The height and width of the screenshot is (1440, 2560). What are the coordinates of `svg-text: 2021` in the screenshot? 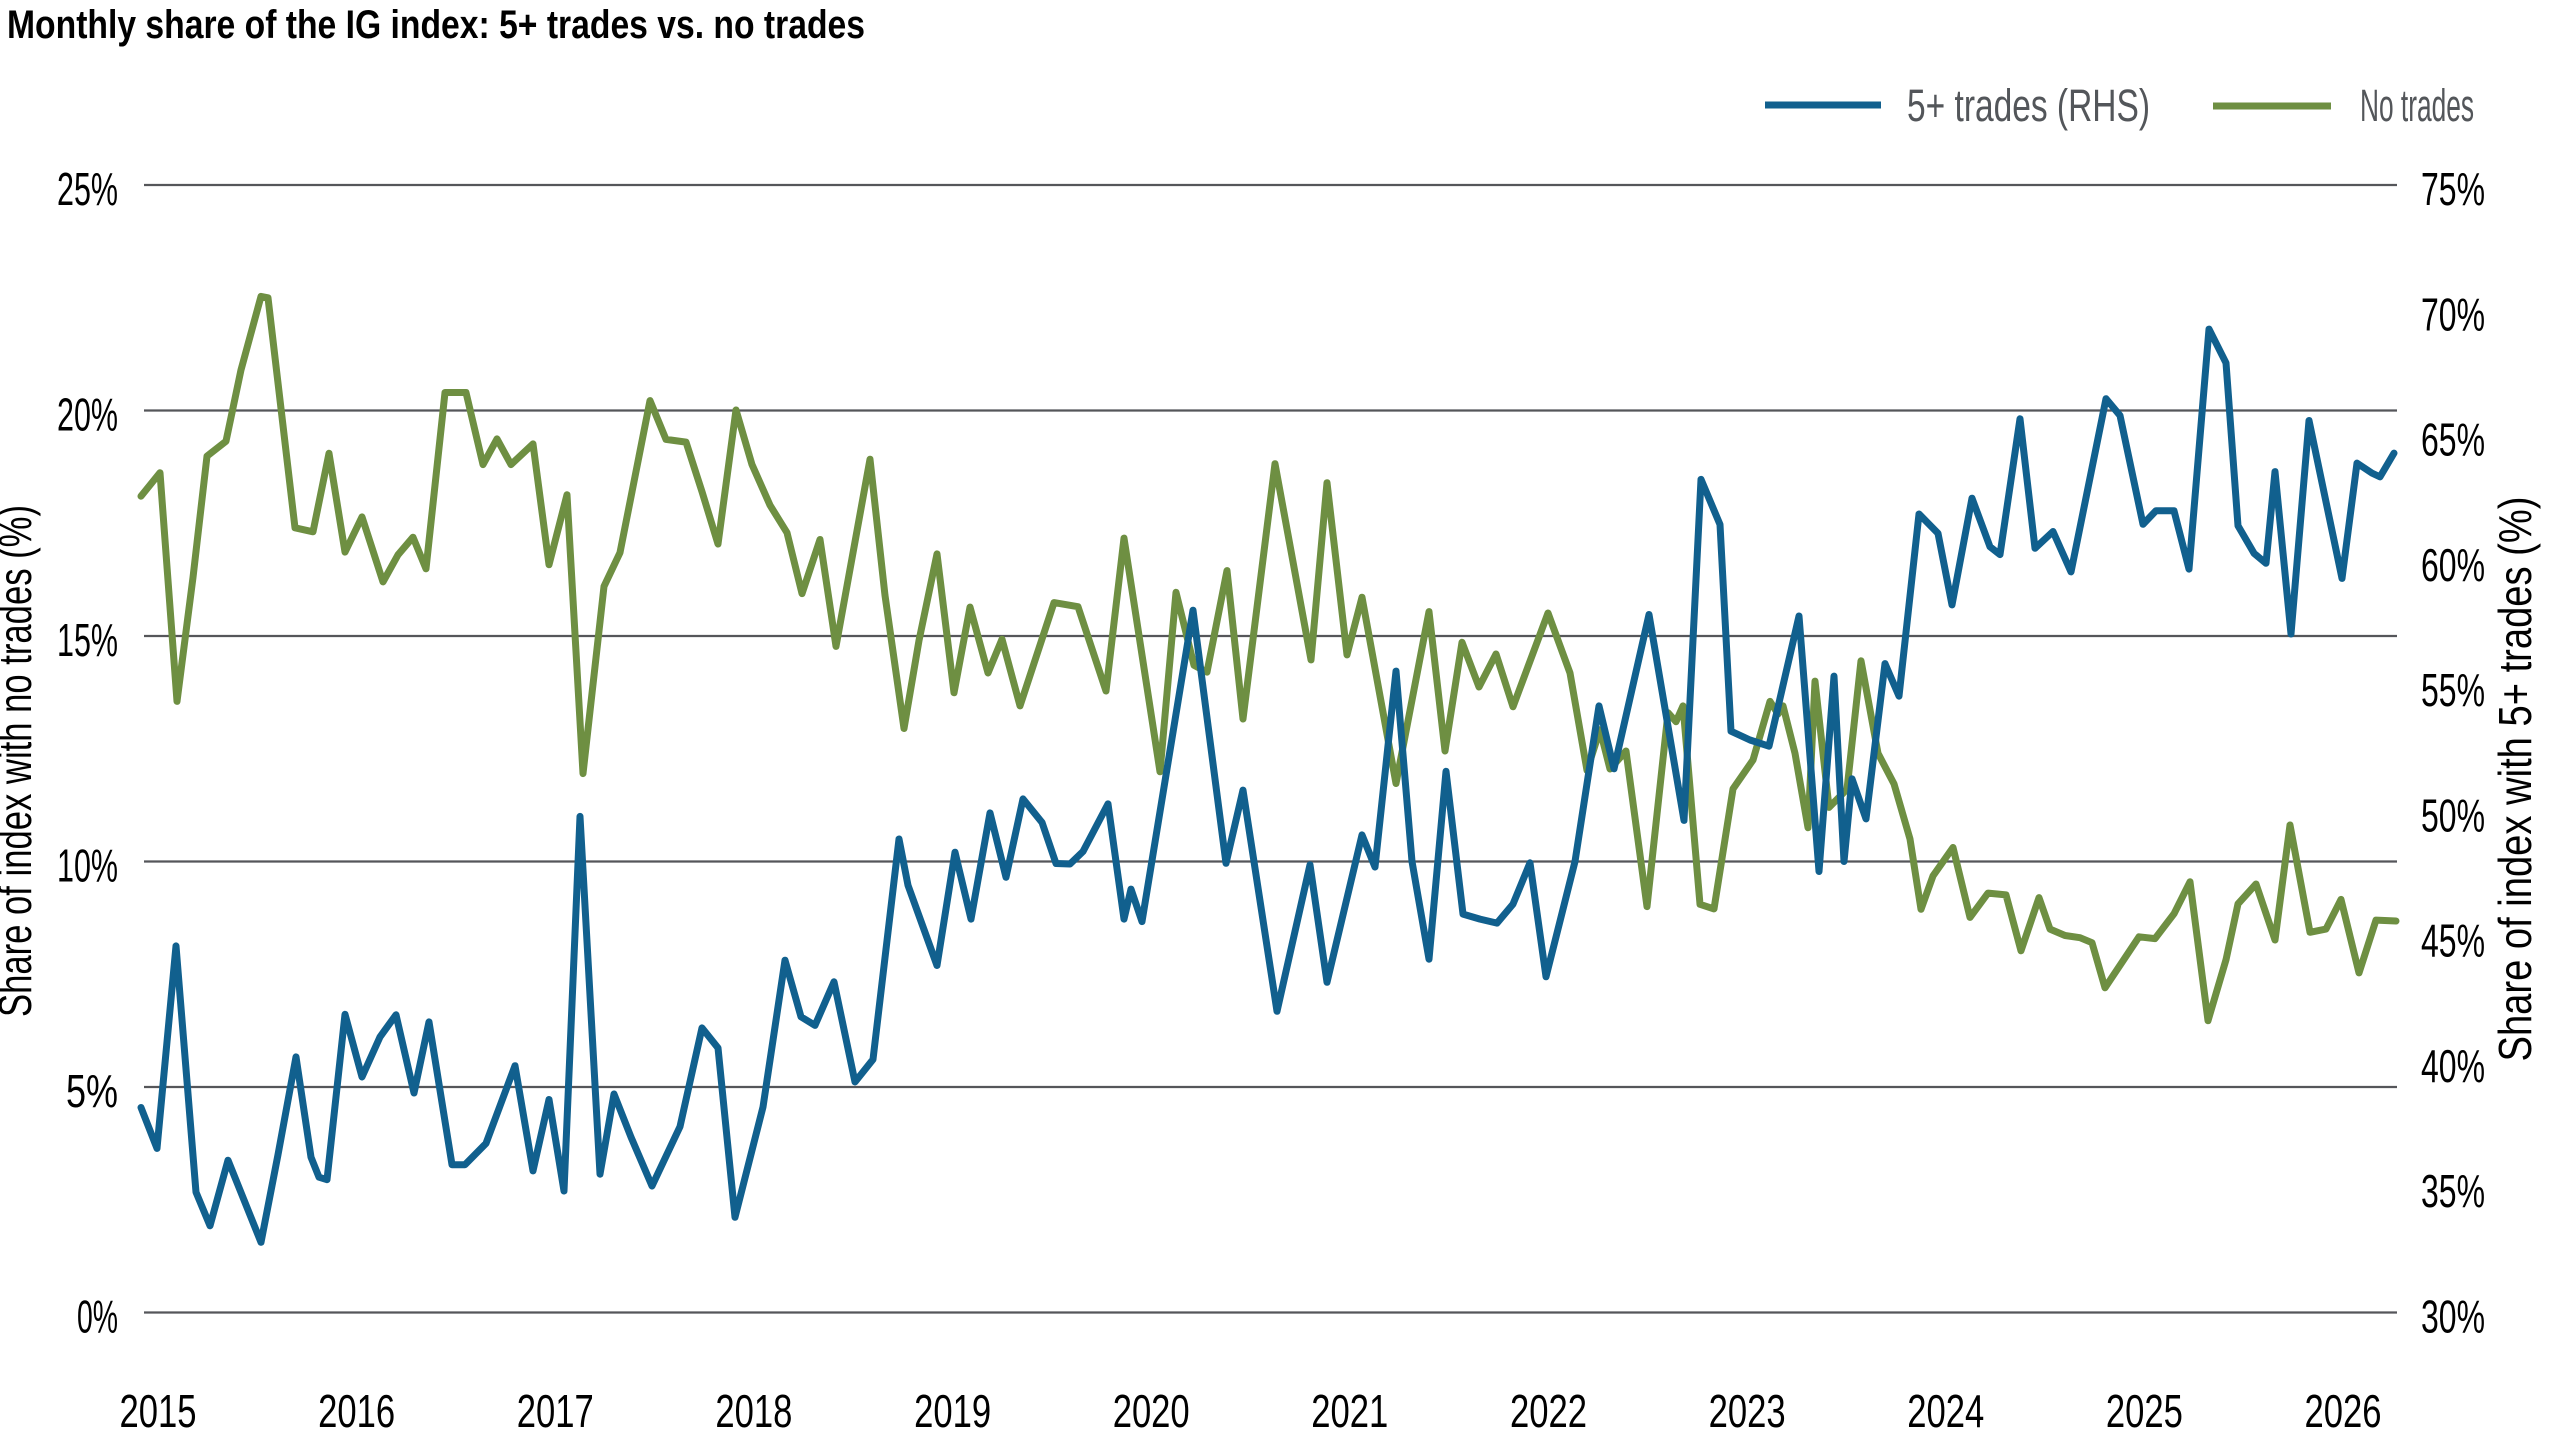 It's located at (1349, 1411).